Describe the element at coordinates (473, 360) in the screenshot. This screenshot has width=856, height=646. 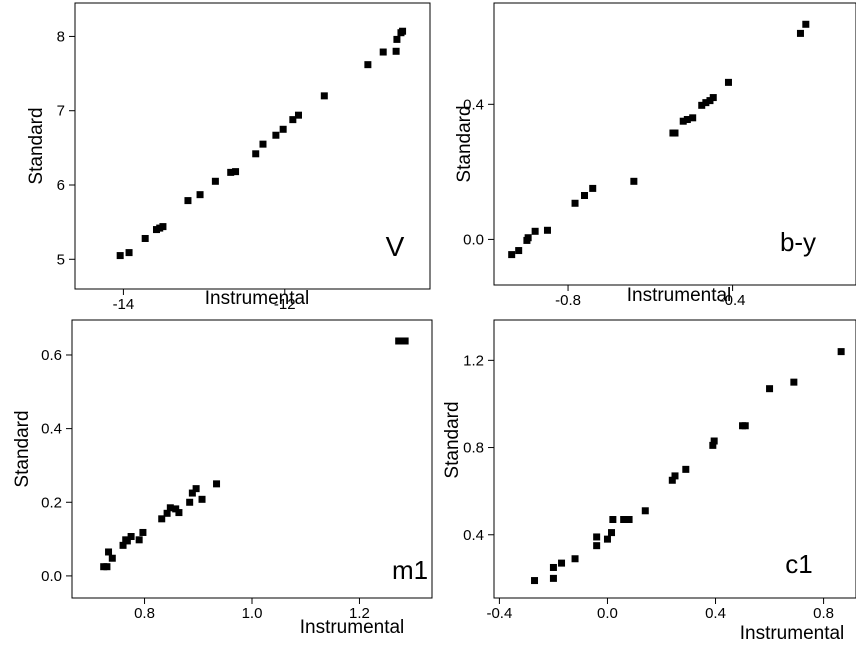
I see `y-tick-label: 1.2` at that location.